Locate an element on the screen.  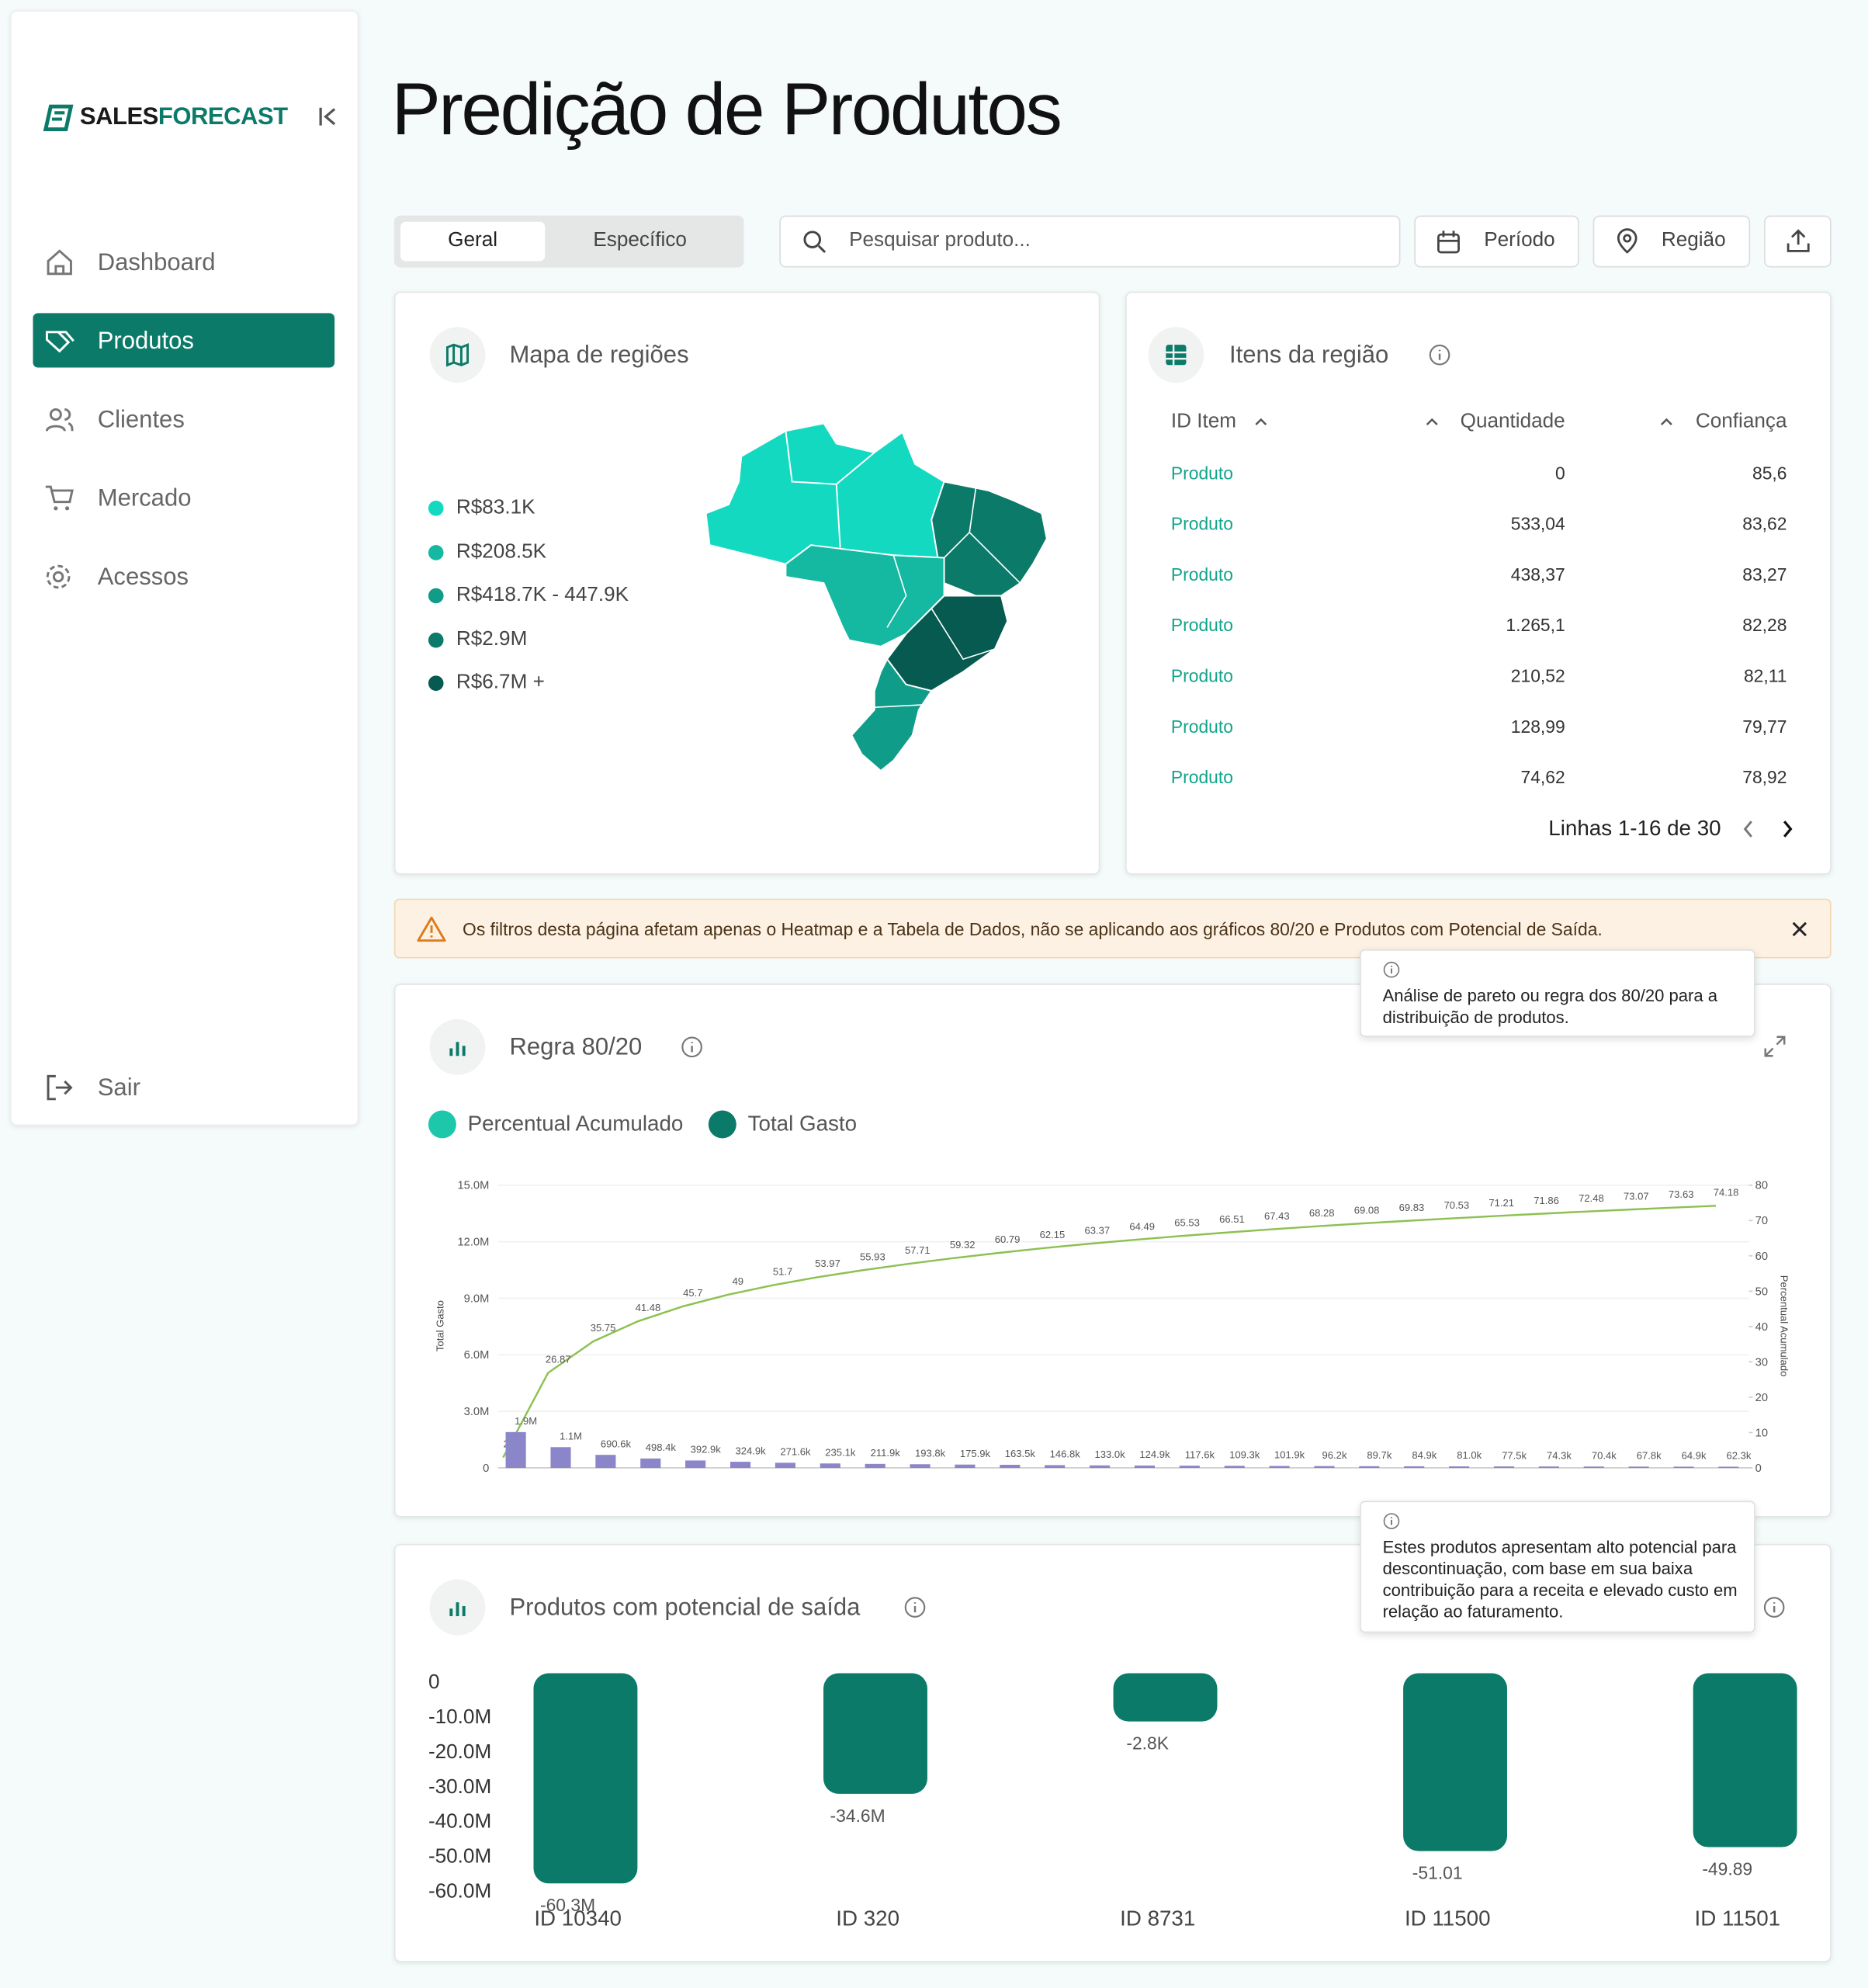
region-centerwest is located at coordinates (865, 595).